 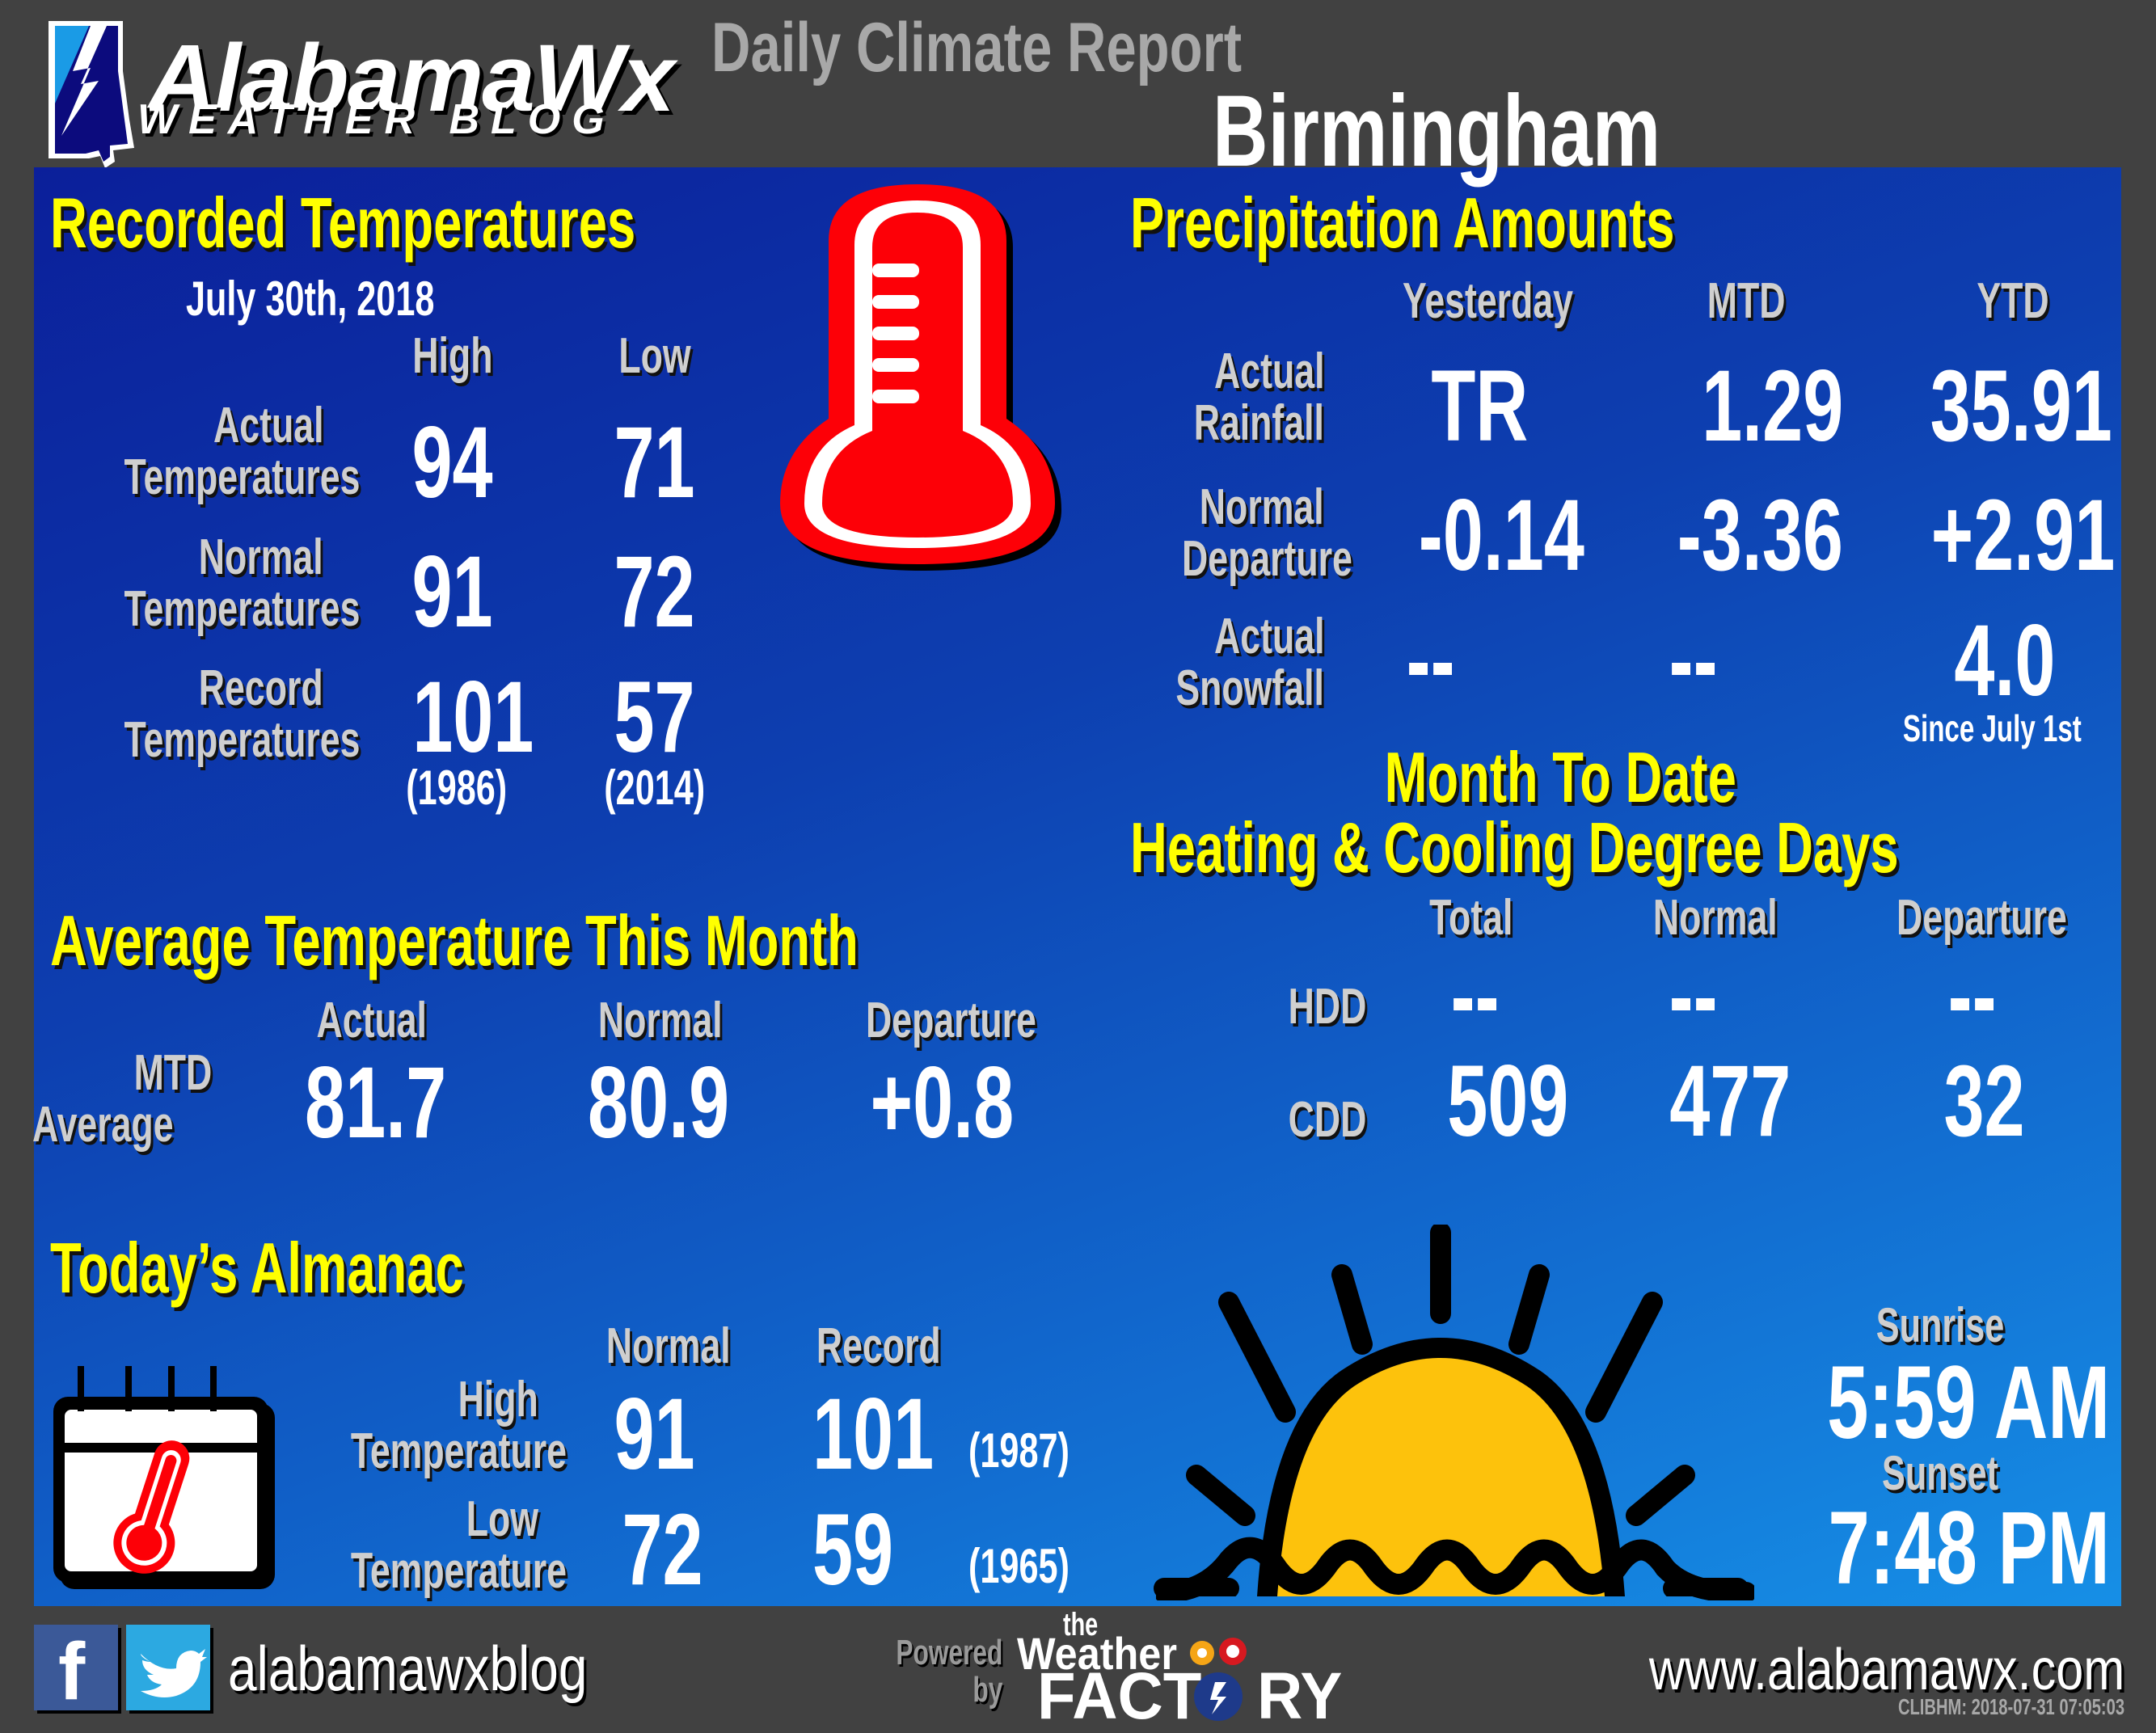 I want to click on social-handle-link: alabamawxblog, so click(x=408, y=1668).